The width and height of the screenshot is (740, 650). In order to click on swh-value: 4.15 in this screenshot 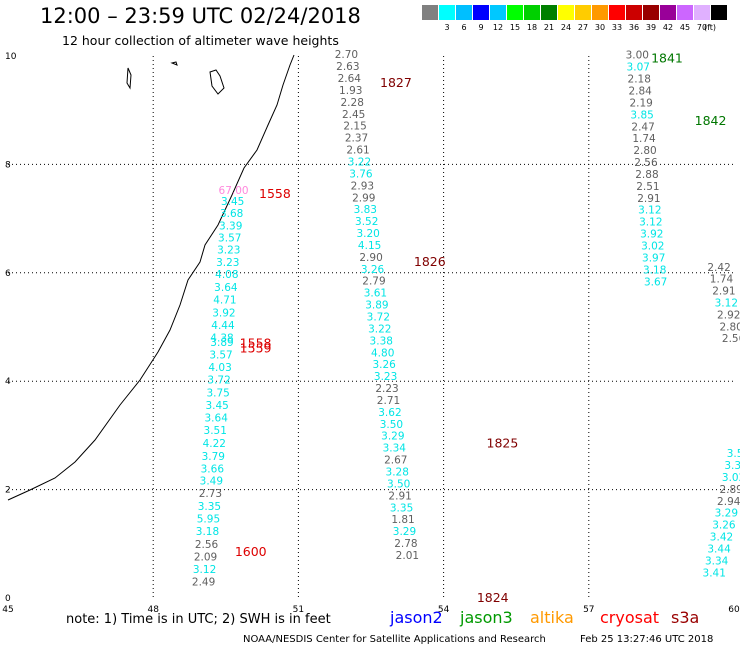, I will do `click(369, 246)`.